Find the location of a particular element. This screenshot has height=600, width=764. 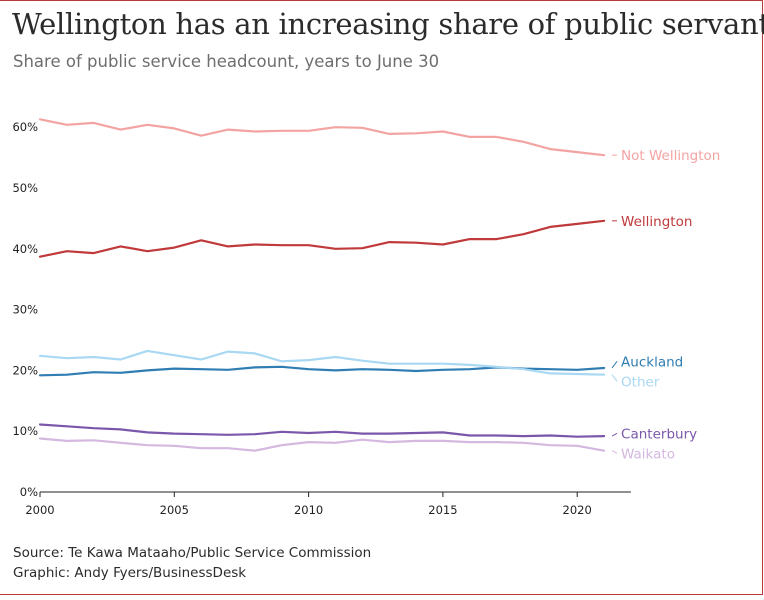

series-label: Other is located at coordinates (640, 382).